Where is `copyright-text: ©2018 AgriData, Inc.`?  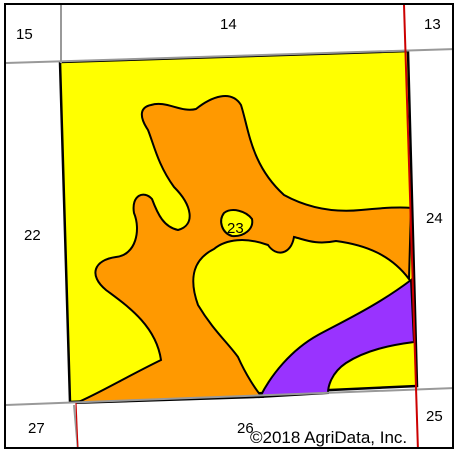 copyright-text: ©2018 AgriData, Inc. is located at coordinates (328, 437).